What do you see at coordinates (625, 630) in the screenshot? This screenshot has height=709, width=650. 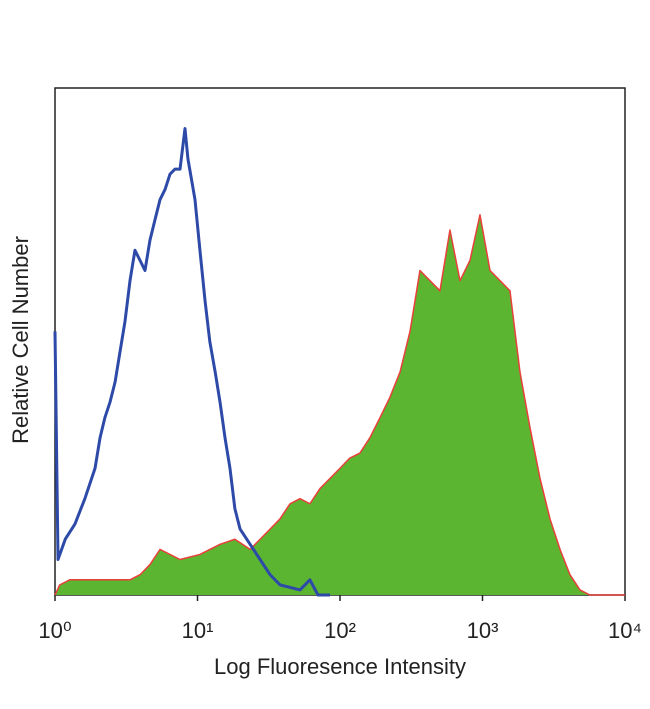 I see `x-tick-label: 10⁴` at bounding box center [625, 630].